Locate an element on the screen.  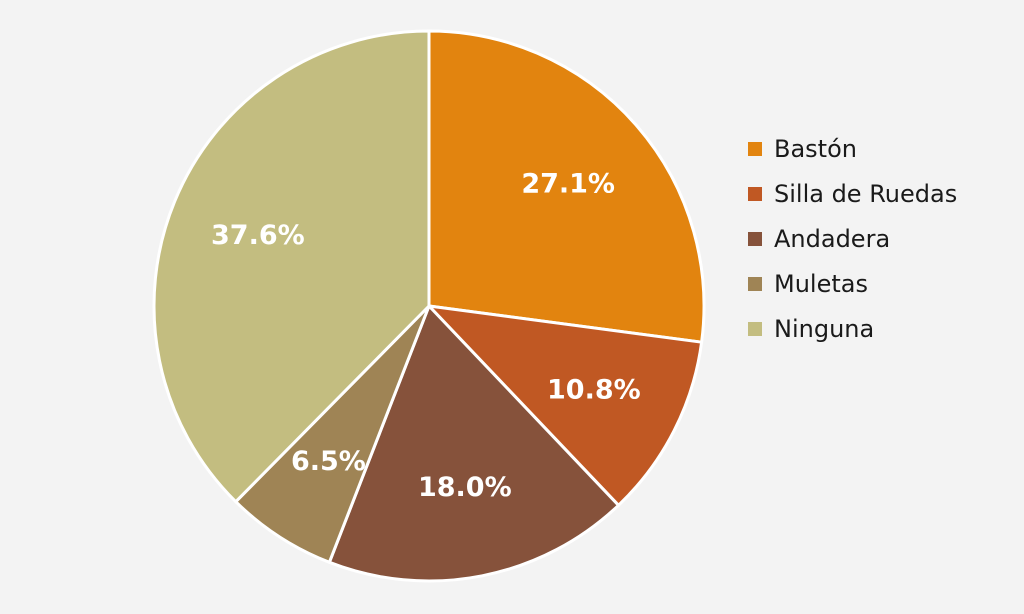
legend-swatch-muletas is located at coordinates (755, 283).